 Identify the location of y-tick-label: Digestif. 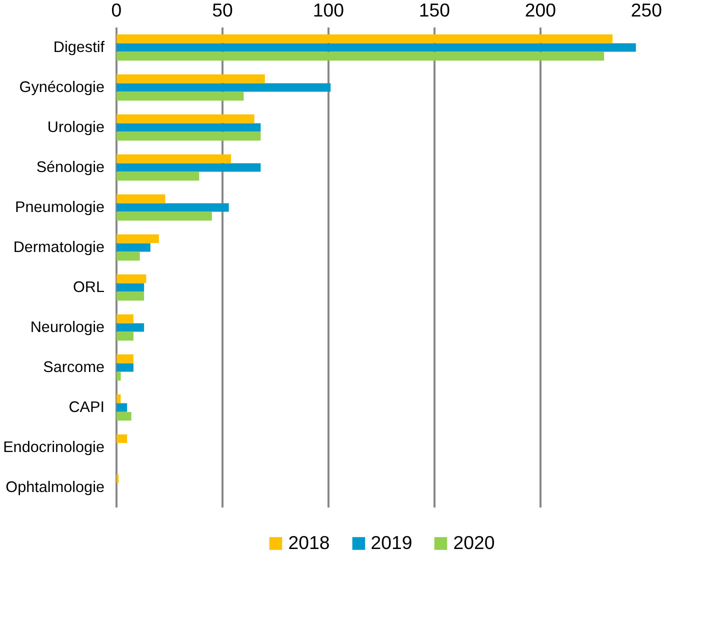
(79, 47).